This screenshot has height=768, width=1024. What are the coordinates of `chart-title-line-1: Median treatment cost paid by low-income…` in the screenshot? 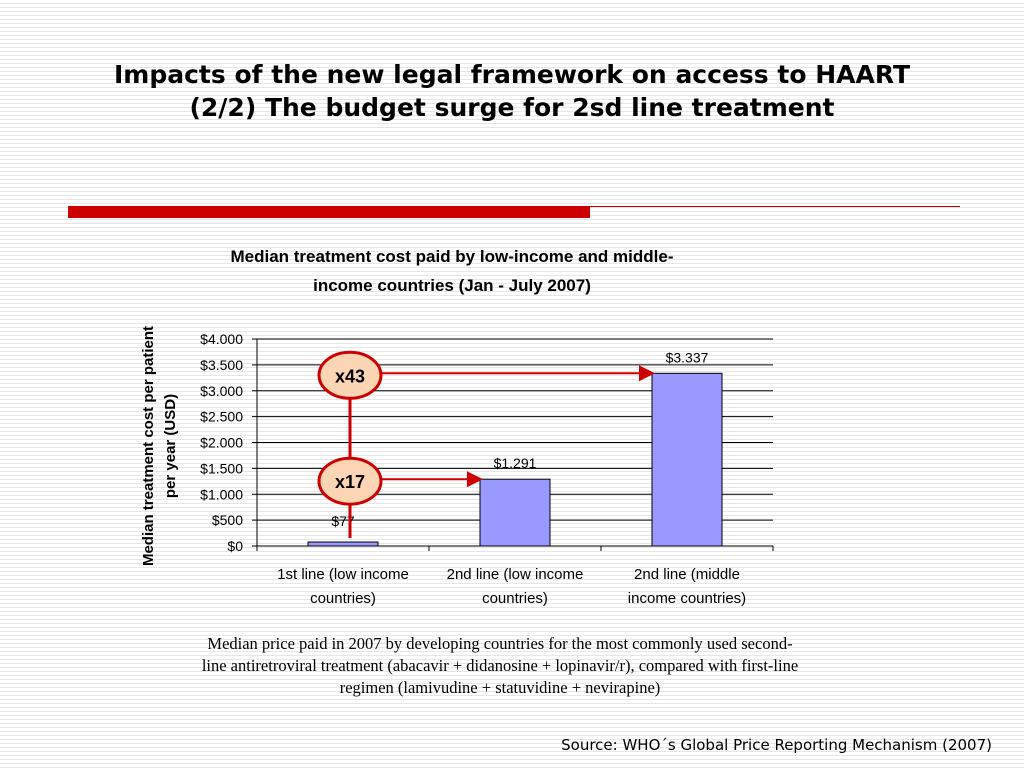 It's located at (451, 256).